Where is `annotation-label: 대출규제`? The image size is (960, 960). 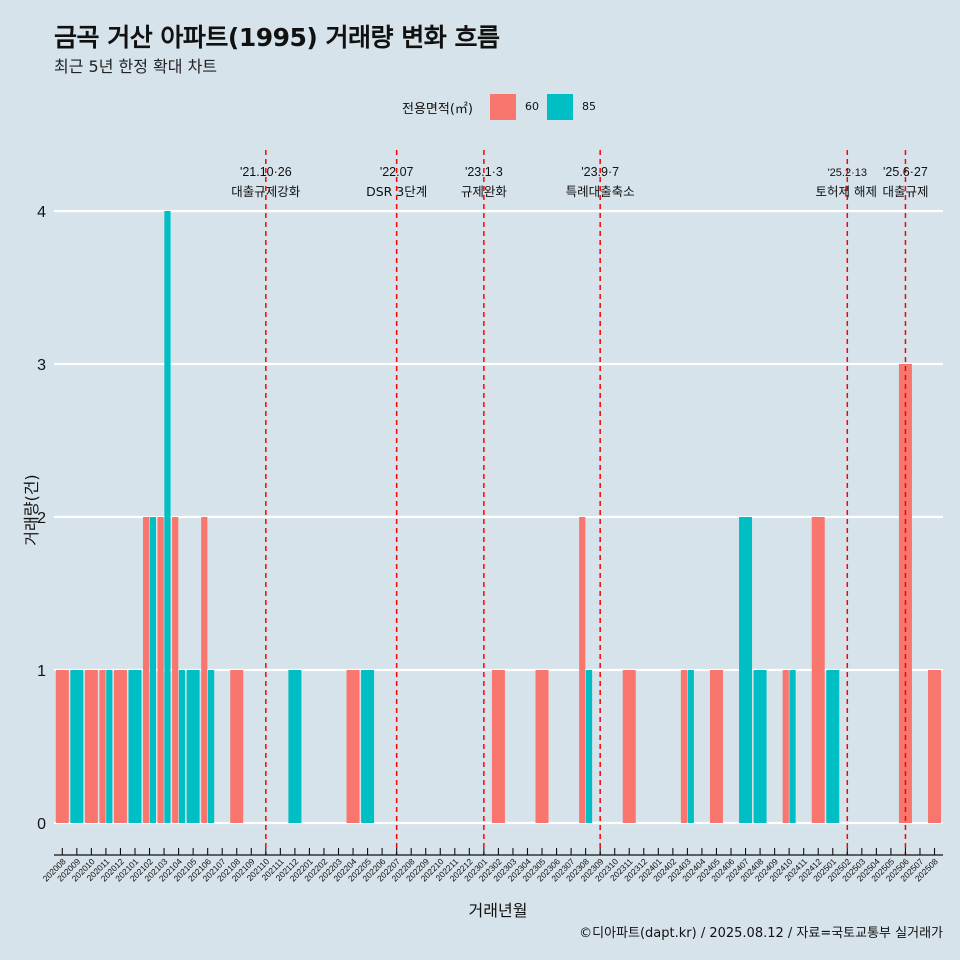 annotation-label: 대출규제 is located at coordinates (905, 191).